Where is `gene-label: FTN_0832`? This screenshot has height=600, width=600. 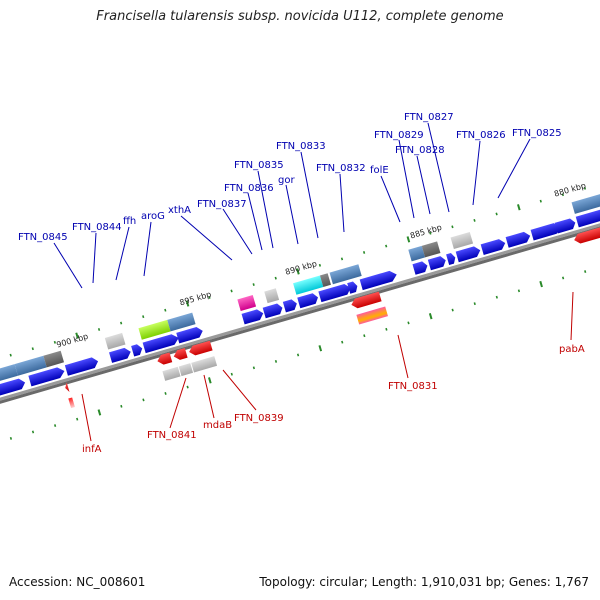
gene-label: FTN_0832 is located at coordinates (341, 168).